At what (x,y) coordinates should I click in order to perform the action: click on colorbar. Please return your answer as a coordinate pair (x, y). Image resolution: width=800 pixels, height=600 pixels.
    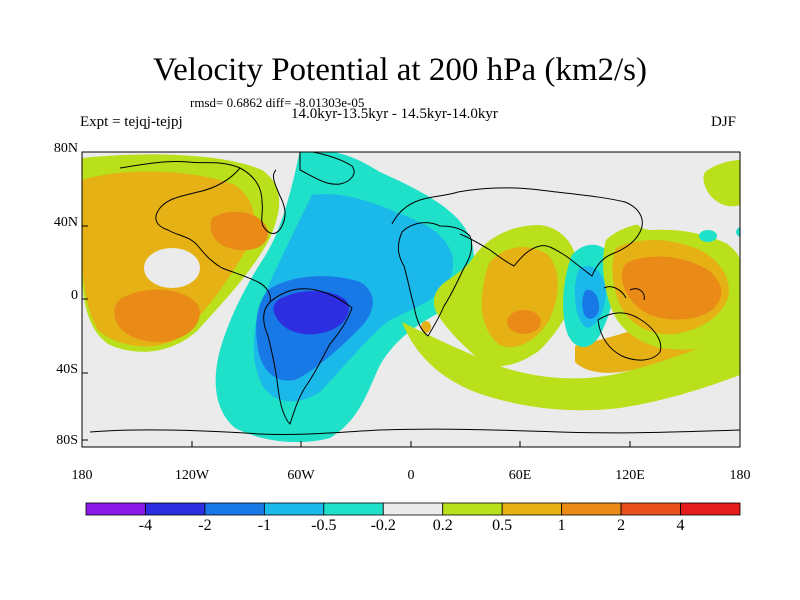
    Looking at the image, I should click on (413, 509).